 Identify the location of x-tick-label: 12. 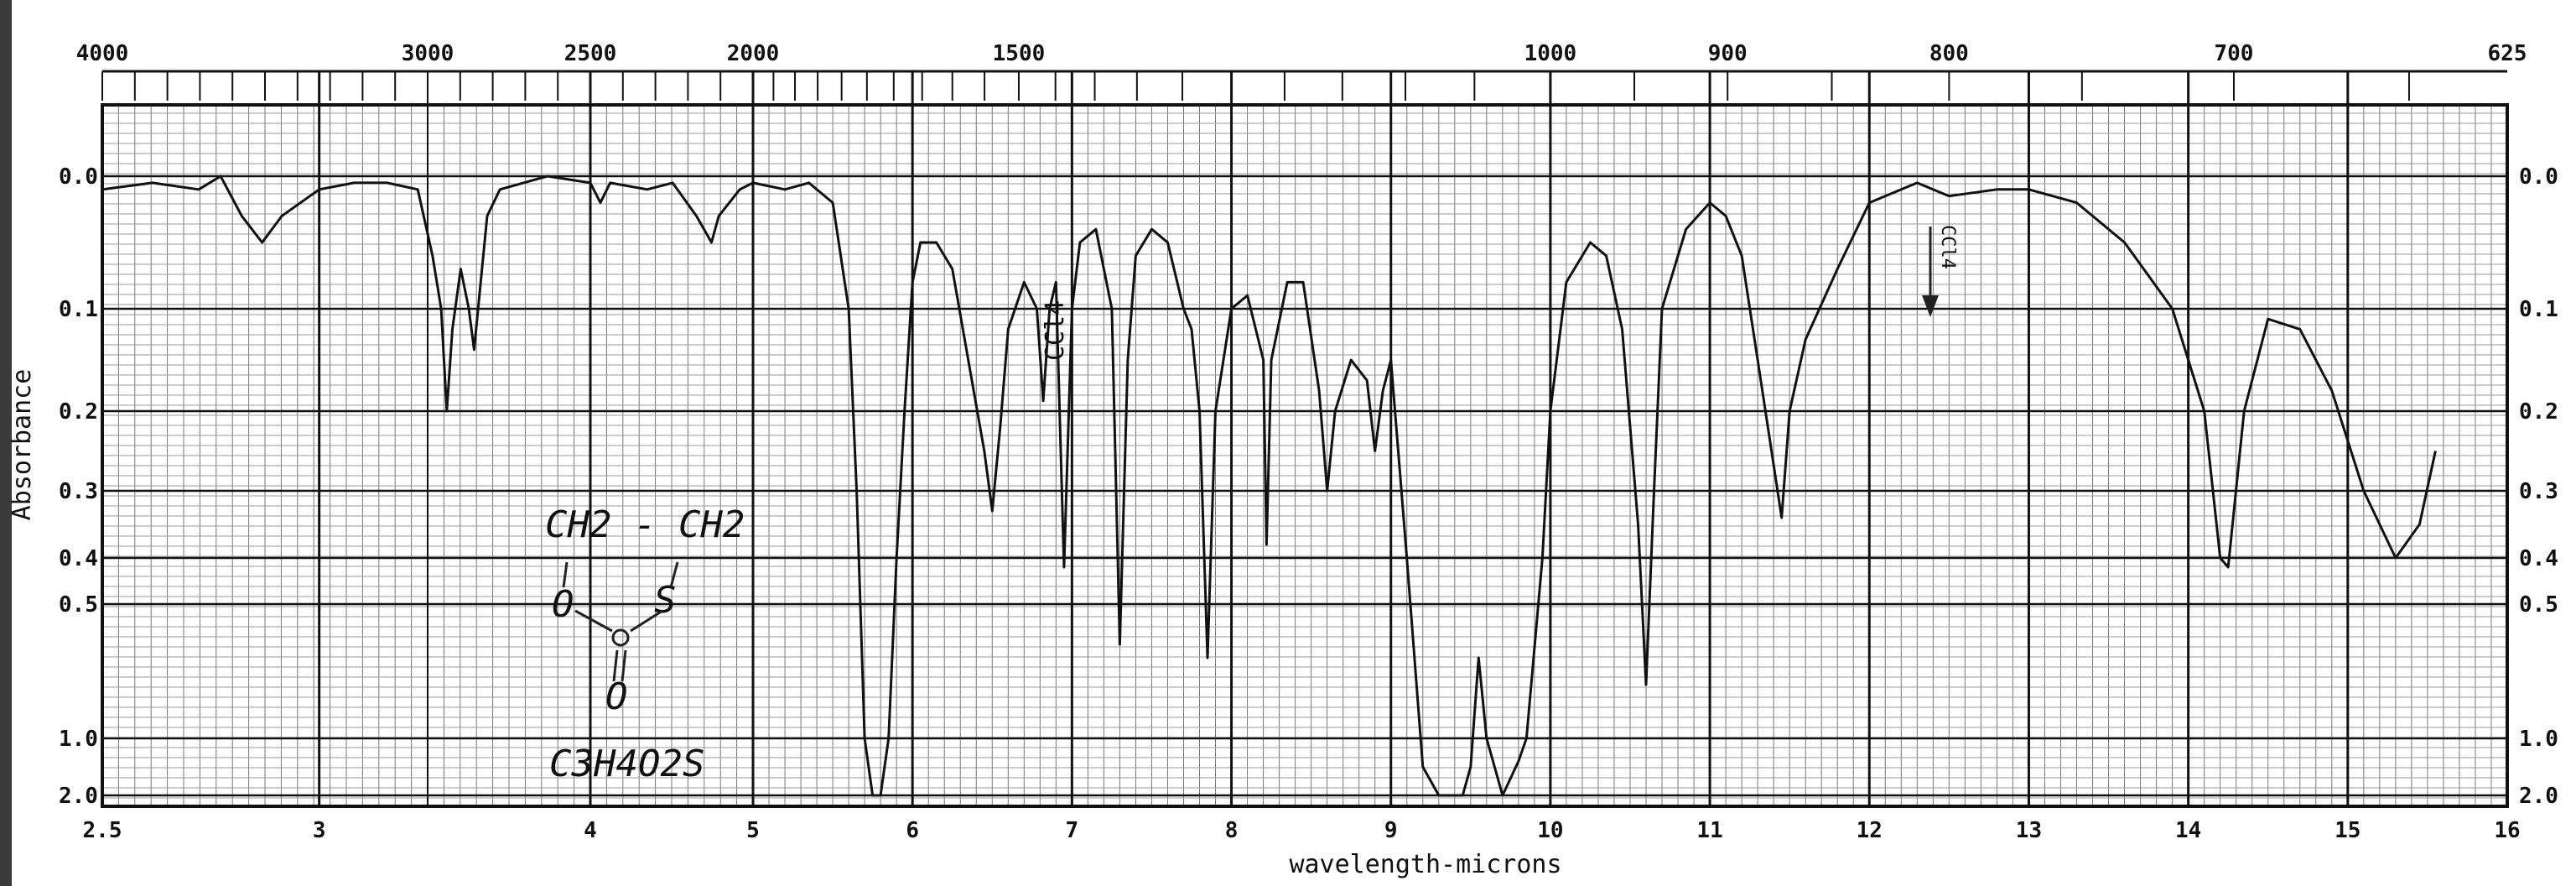
(1870, 830).